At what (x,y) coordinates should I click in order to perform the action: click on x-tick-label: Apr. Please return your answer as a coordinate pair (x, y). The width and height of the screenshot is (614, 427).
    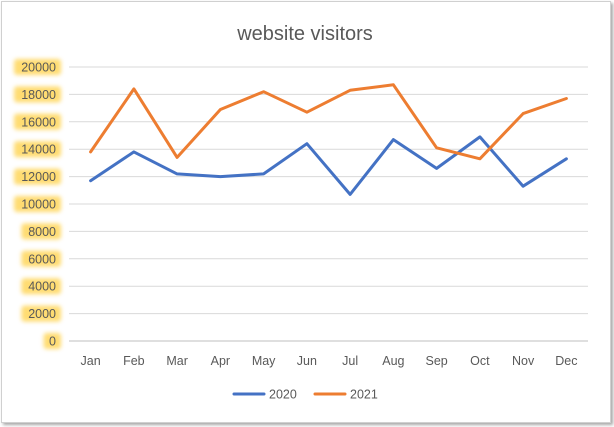
    Looking at the image, I should click on (220, 361).